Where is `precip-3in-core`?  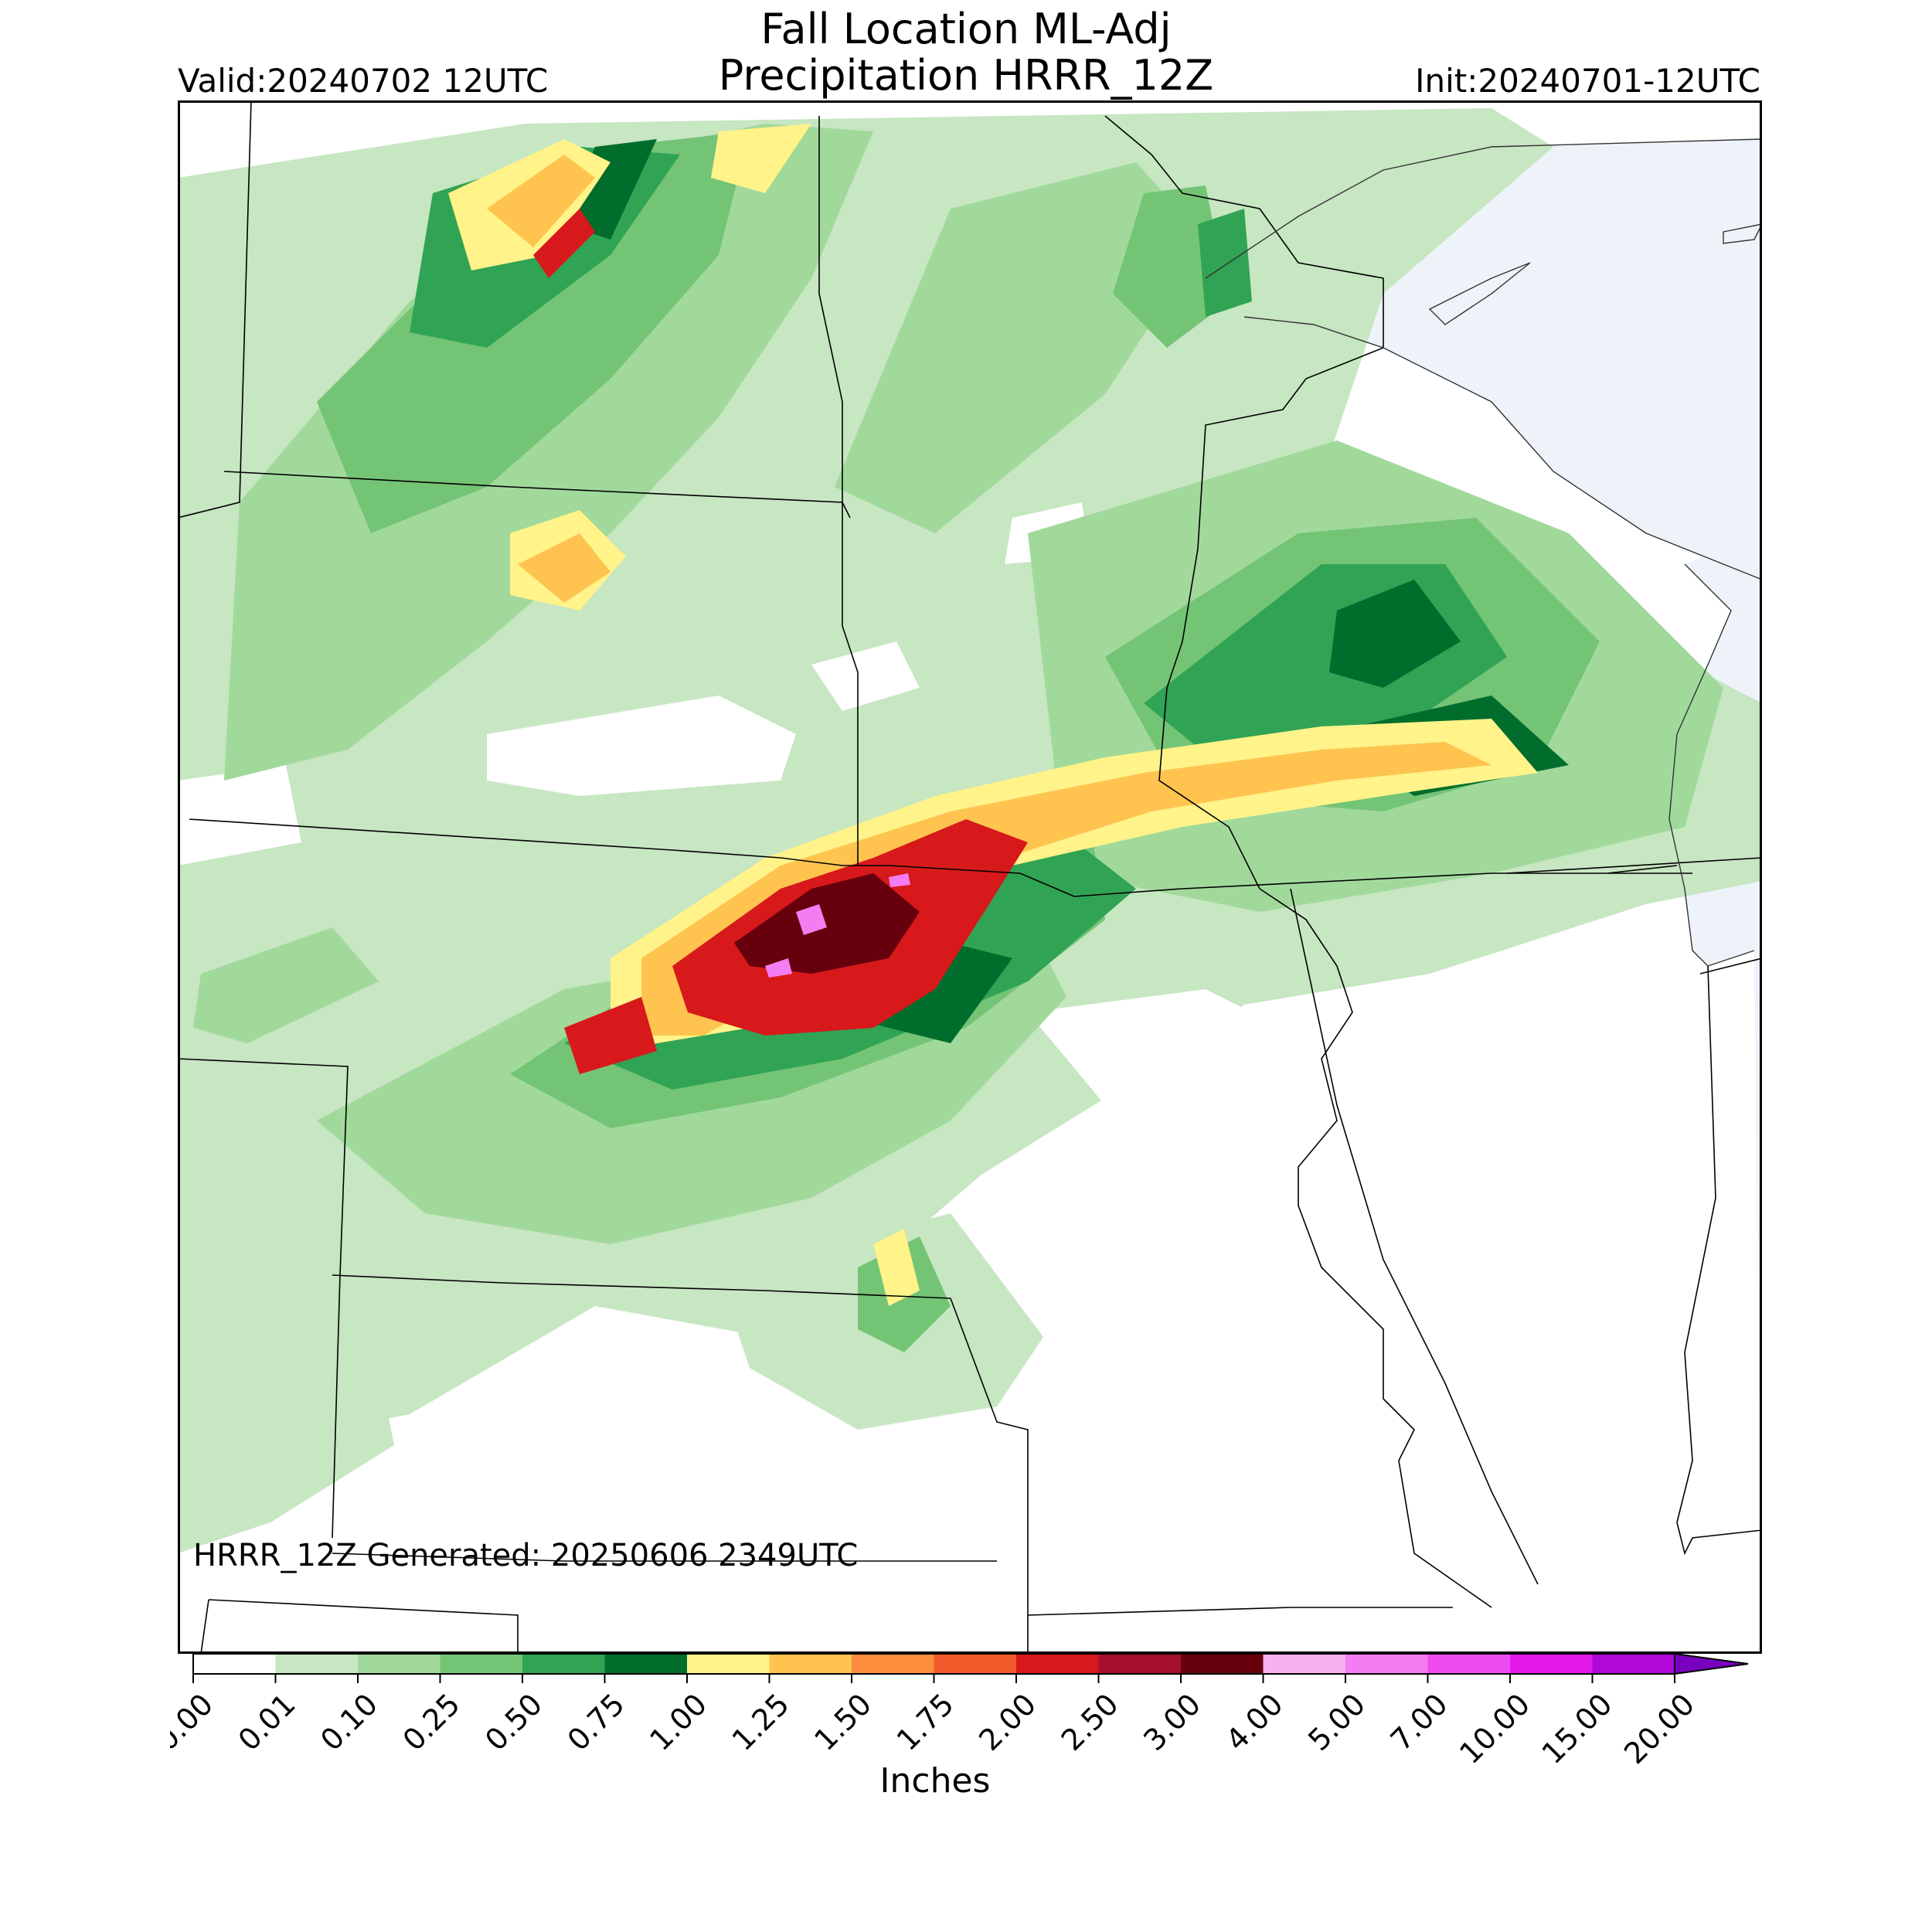
precip-3in-core is located at coordinates (827, 923).